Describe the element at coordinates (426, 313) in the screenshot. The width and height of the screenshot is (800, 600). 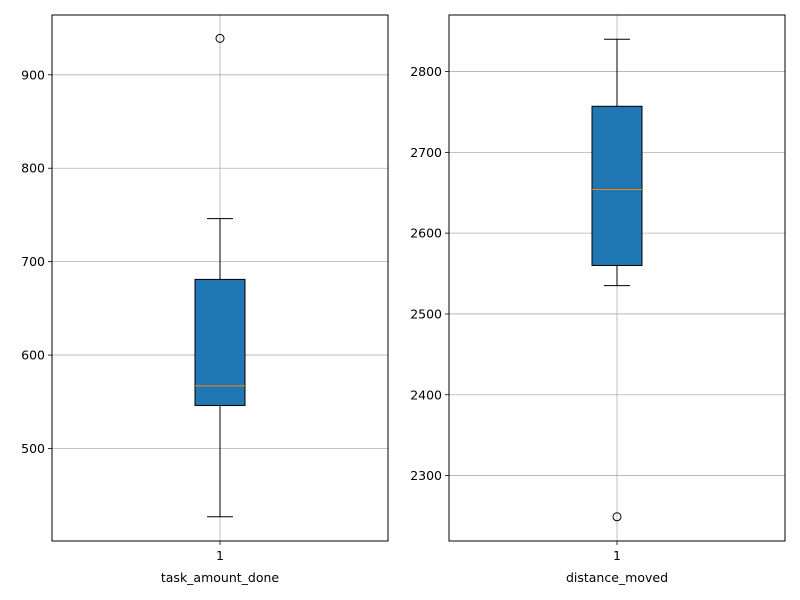
I see `y-tick-label: 2500` at that location.